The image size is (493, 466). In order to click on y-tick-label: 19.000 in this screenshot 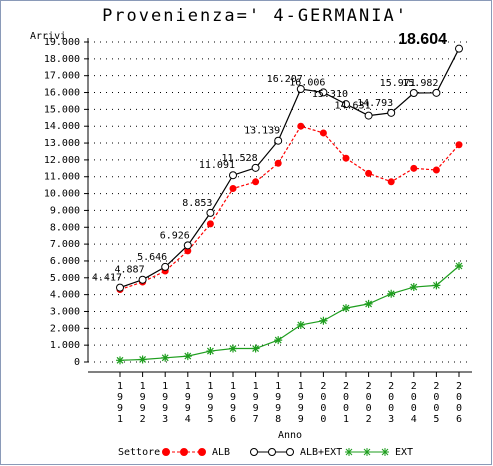, I will do `click(62, 42)`.